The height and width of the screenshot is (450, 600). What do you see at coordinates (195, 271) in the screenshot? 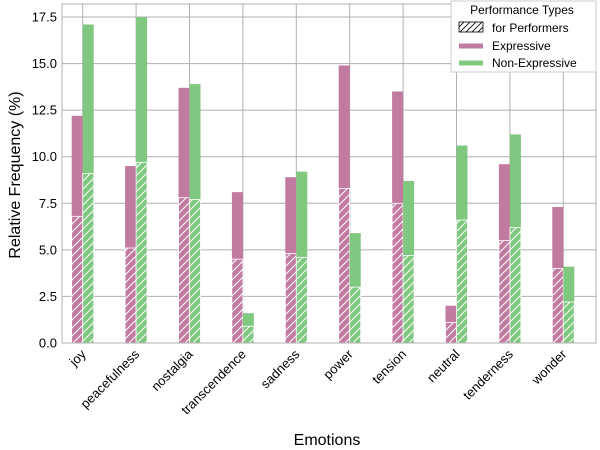
I see `bar-for-performers-non-expressive-nostalgia` at bounding box center [195, 271].